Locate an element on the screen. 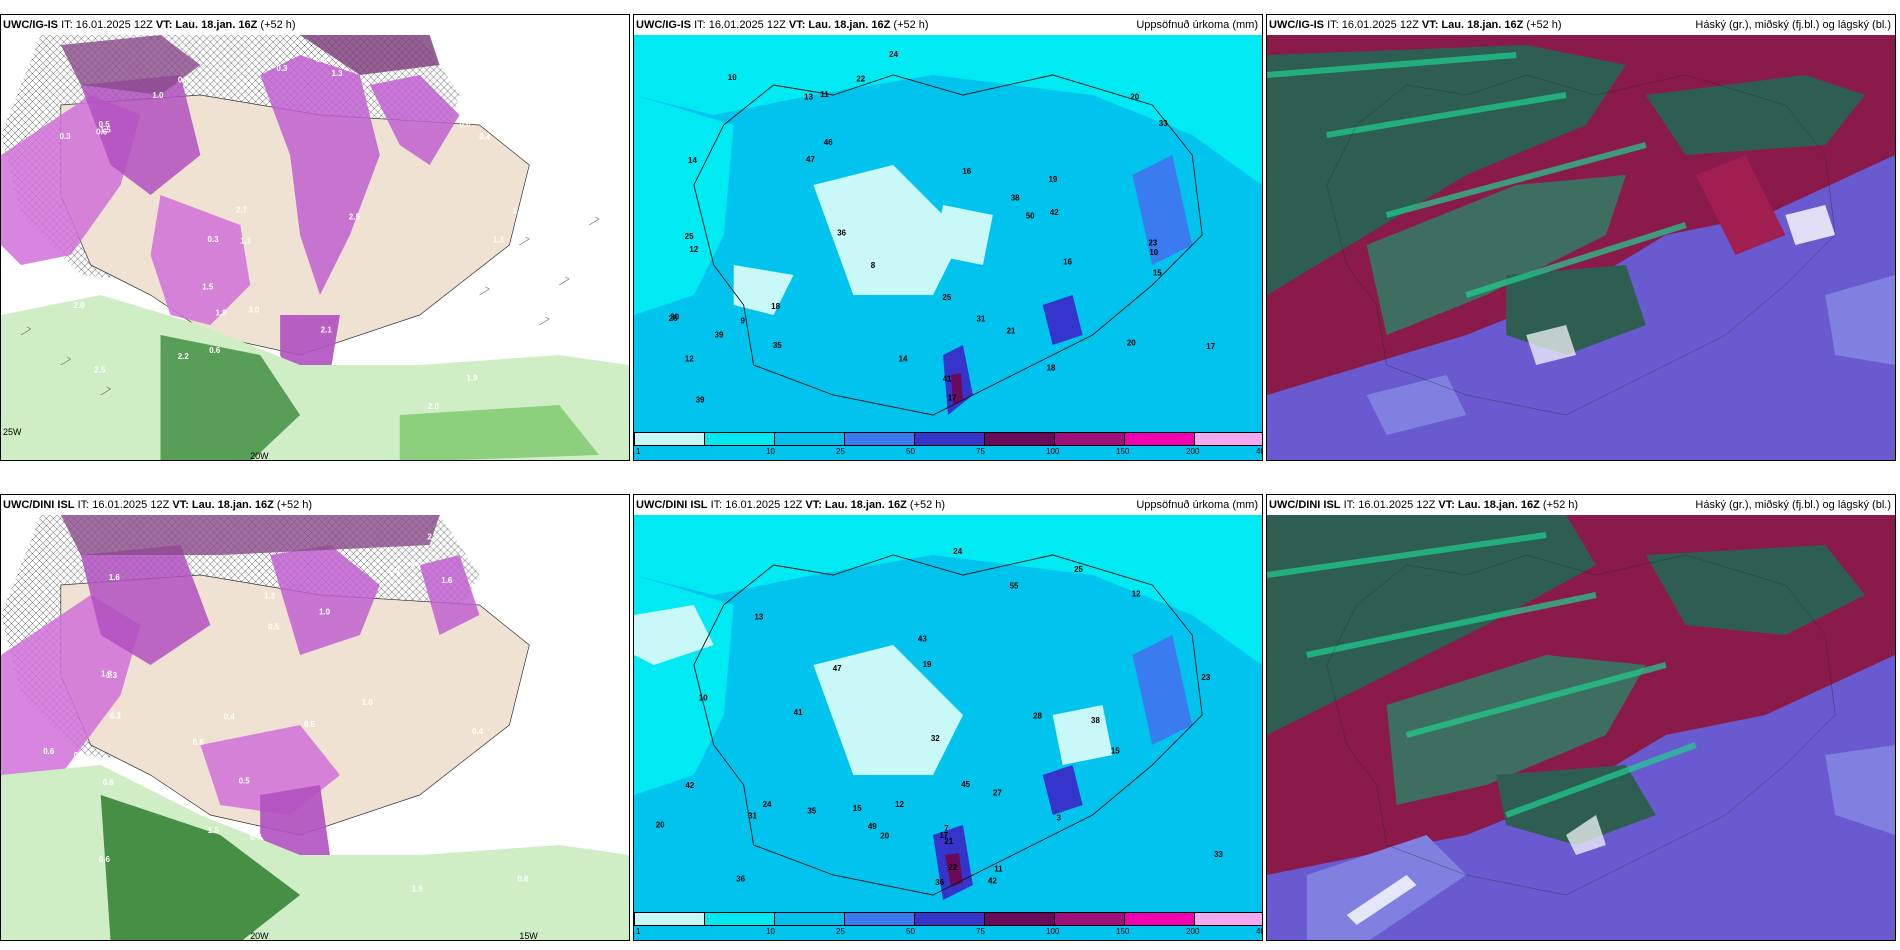 This screenshot has width=1900, height=950. colorbar-tick-label: 1 is located at coordinates (638, 451).